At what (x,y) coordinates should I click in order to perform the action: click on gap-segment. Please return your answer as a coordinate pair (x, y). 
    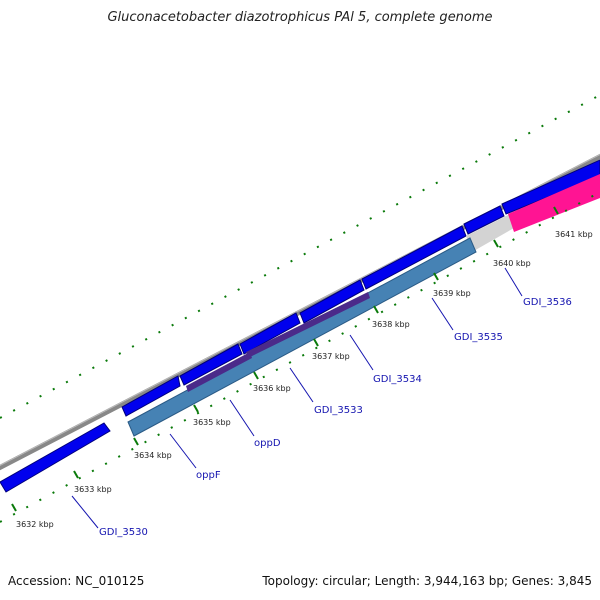
    Looking at the image, I should click on (490, 233).